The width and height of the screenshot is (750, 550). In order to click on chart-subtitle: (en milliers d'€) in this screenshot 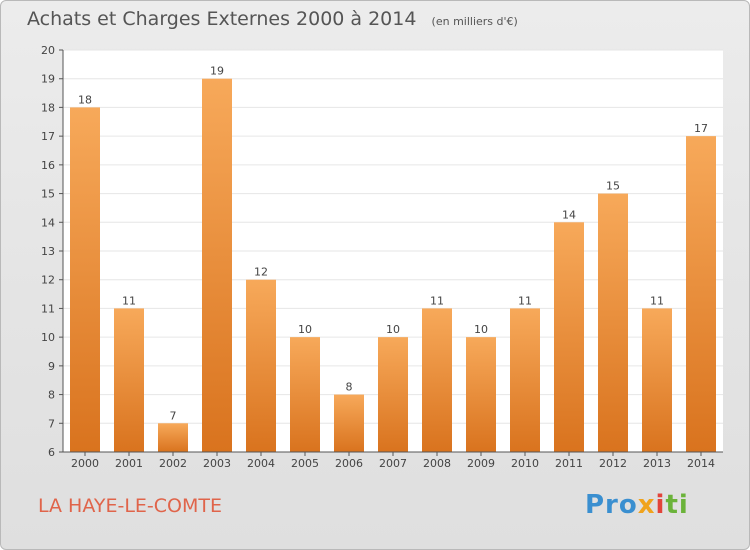, I will do `click(474, 21)`.